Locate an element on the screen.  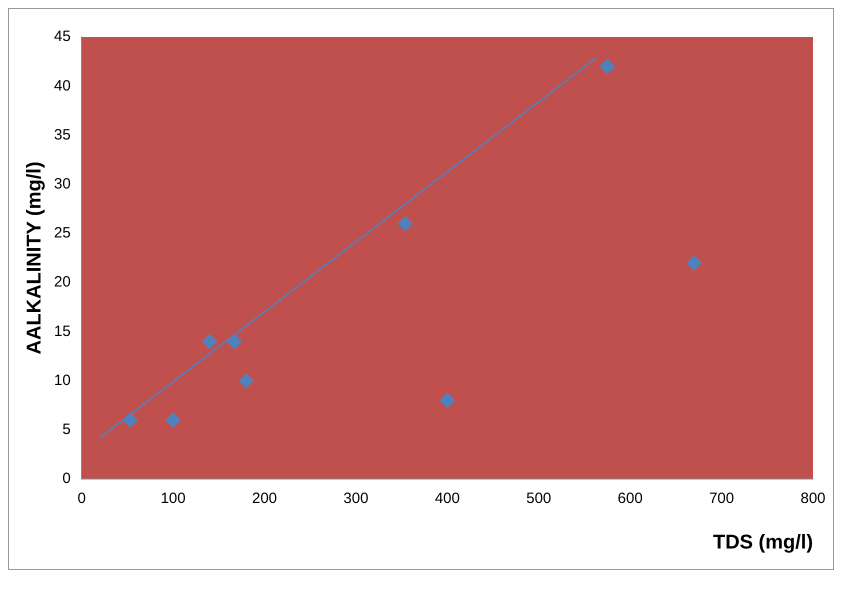
x-tick-label: 200 is located at coordinates (265, 499).